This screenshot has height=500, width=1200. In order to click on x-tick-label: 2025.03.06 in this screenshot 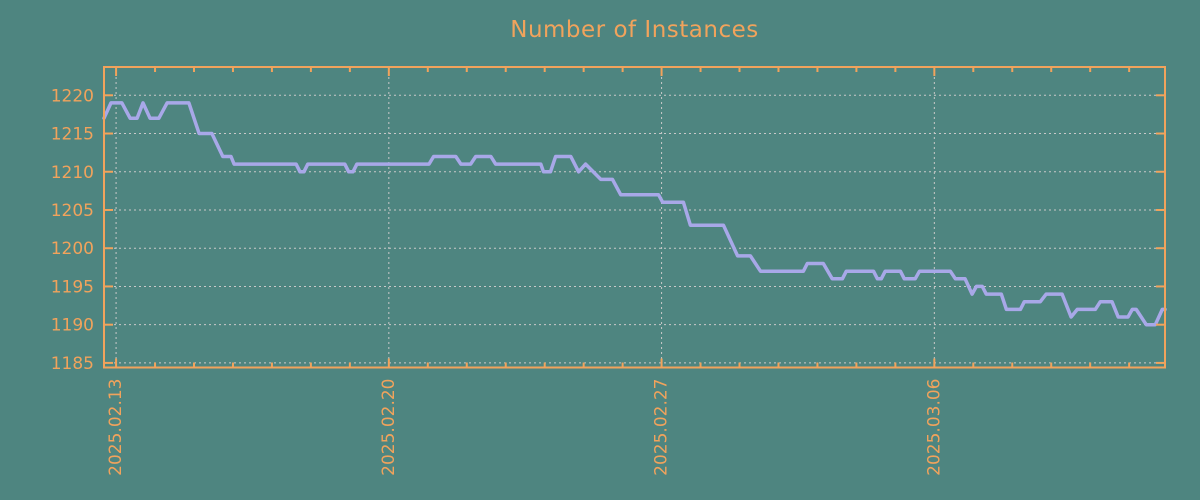, I will do `click(934, 426)`.